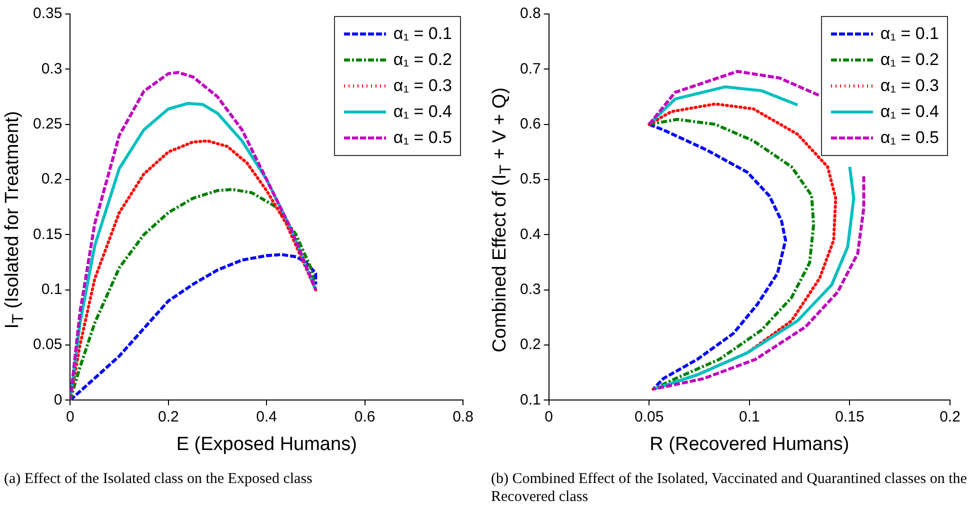 Image resolution: width=975 pixels, height=521 pixels. I want to click on x-tick-label: 0.1, so click(749, 417).